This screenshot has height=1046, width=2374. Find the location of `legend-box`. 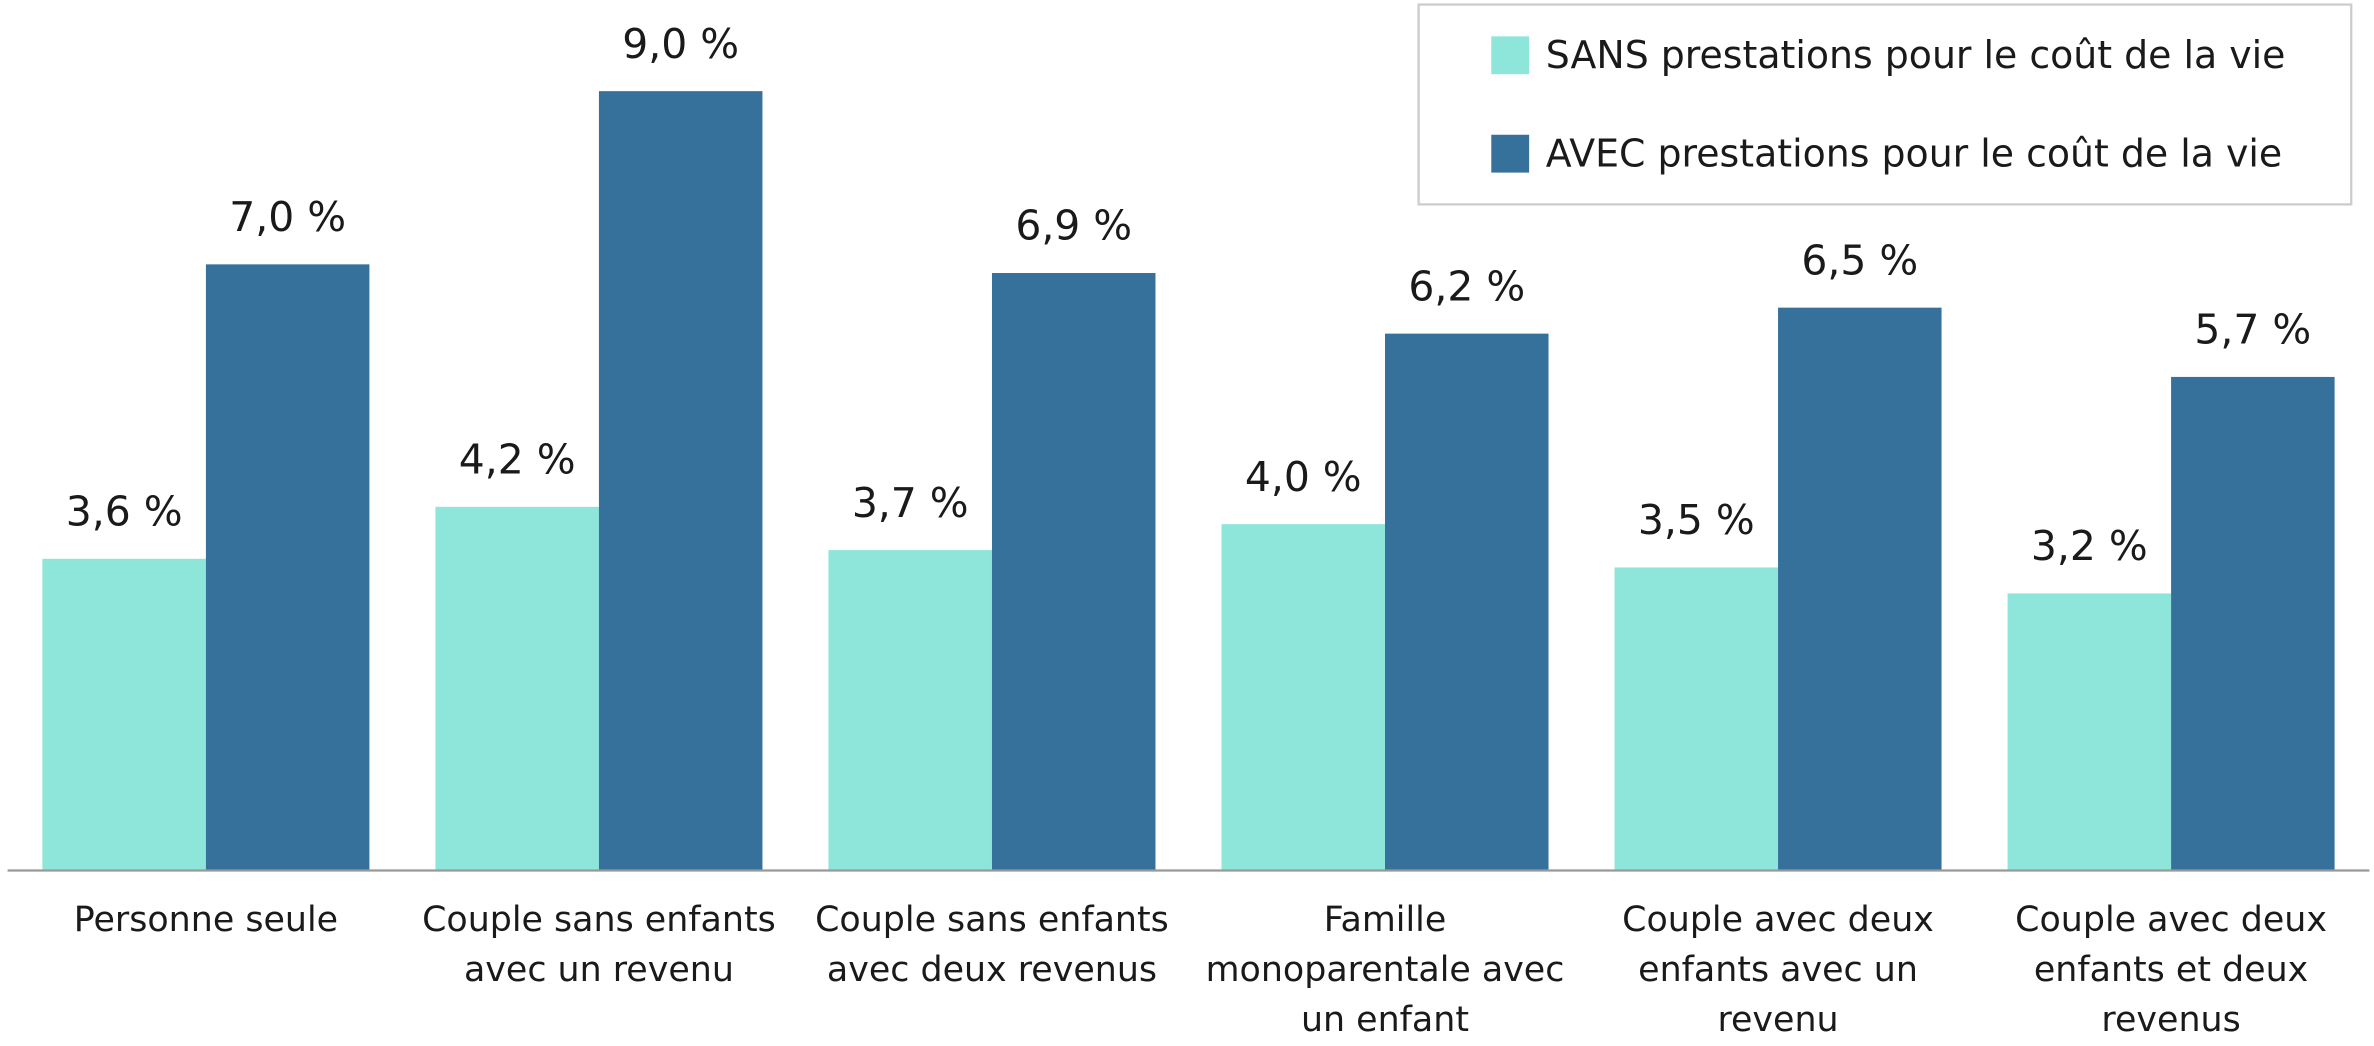

legend-box is located at coordinates (1885, 104).